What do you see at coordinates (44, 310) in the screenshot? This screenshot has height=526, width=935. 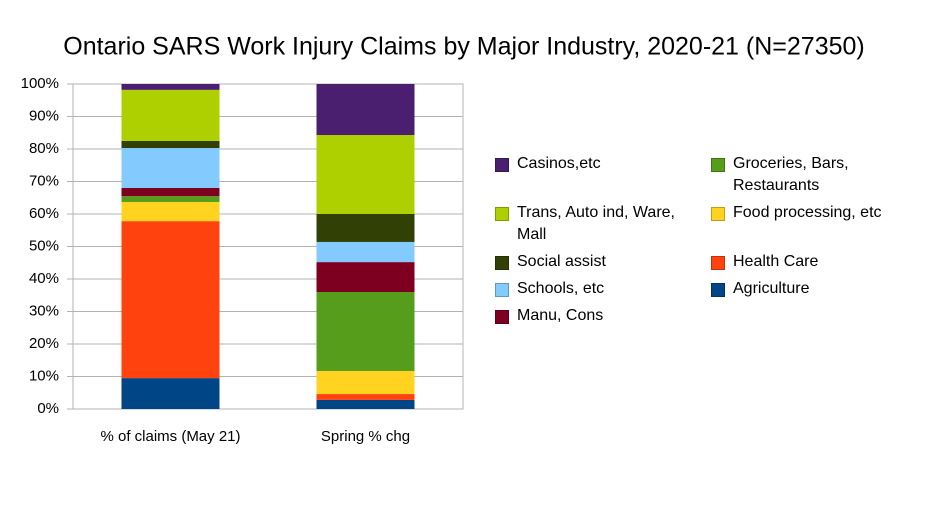 I see `y-tick-label: 30%` at bounding box center [44, 310].